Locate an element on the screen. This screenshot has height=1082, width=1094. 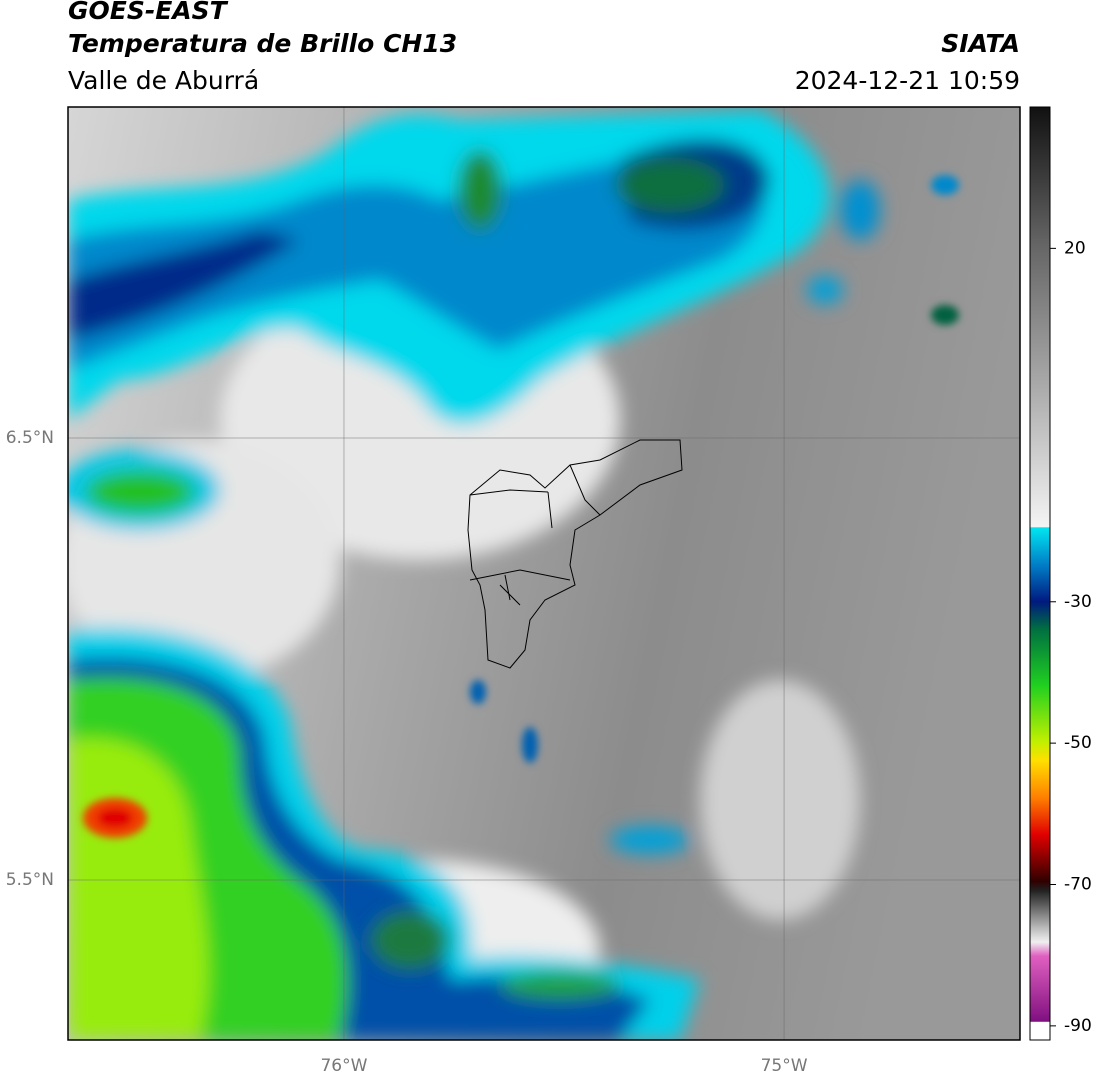
lon-label: 76°W is located at coordinates (343, 1066).